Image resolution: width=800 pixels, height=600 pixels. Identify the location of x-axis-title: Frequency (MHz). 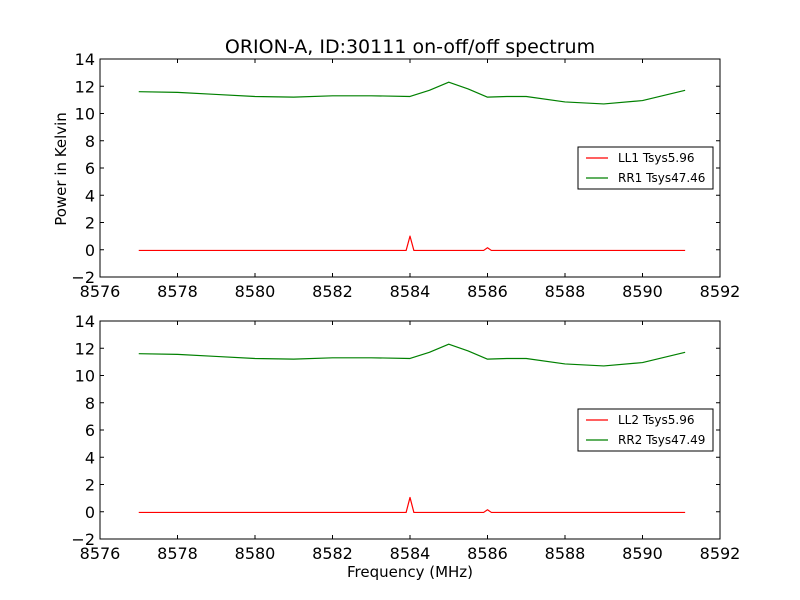
(410, 572).